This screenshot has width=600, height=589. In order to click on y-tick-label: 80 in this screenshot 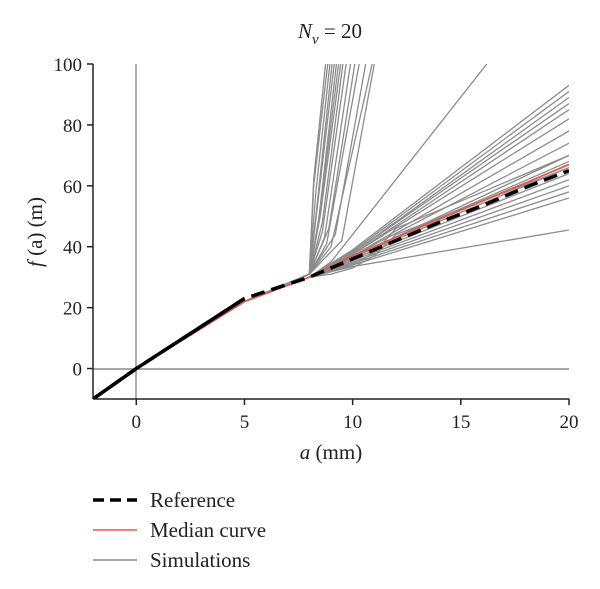, I will do `click(72, 126)`.